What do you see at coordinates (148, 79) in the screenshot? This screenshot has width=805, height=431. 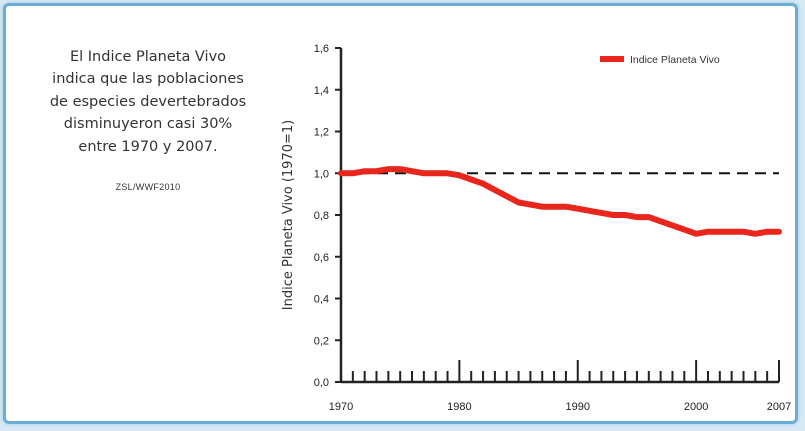 I see `caption-line: indica que las poblaciones` at bounding box center [148, 79].